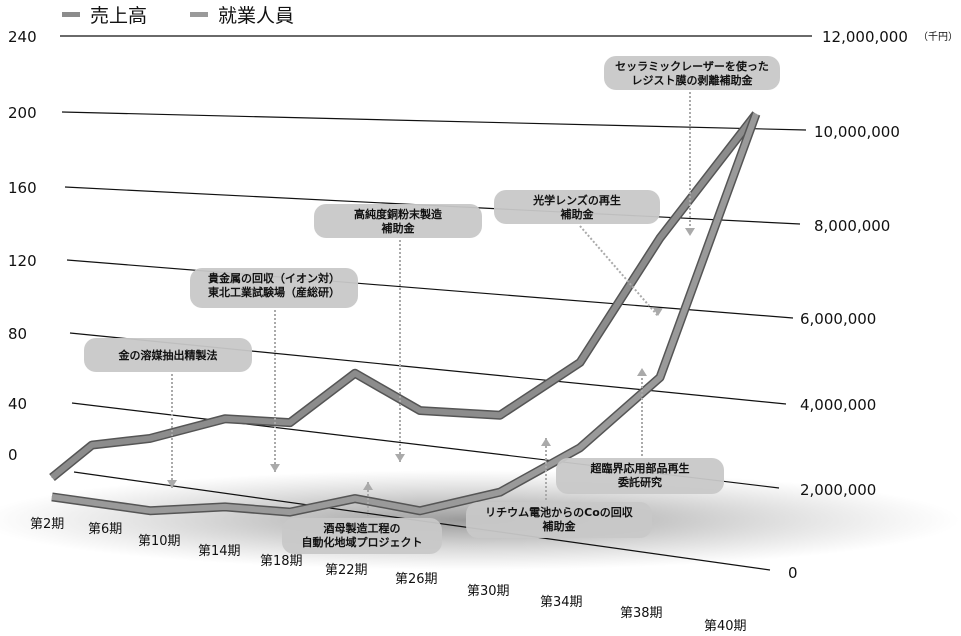 Image resolution: width=961 pixels, height=636 pixels. Describe the element at coordinates (838, 319) in the screenshot. I see `right-tick-label: 6,000,000` at that location.